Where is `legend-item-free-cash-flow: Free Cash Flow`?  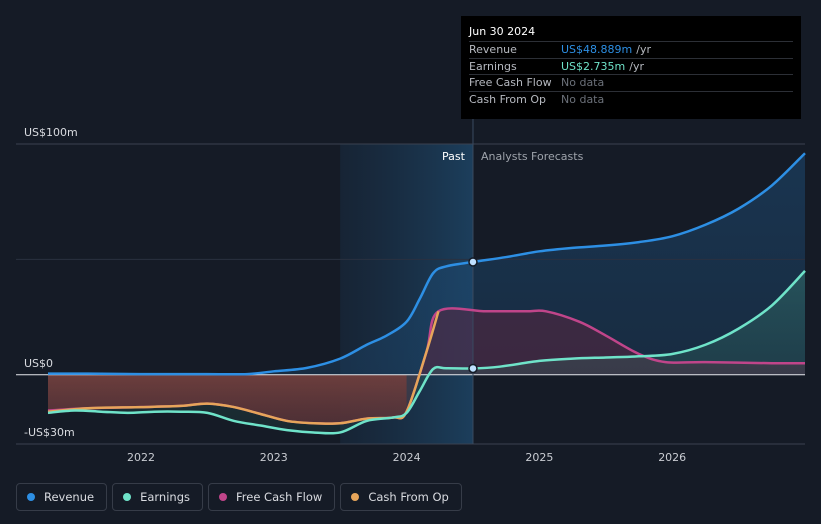
legend-item-free-cash-flow: Free Cash Flow is located at coordinates (272, 497).